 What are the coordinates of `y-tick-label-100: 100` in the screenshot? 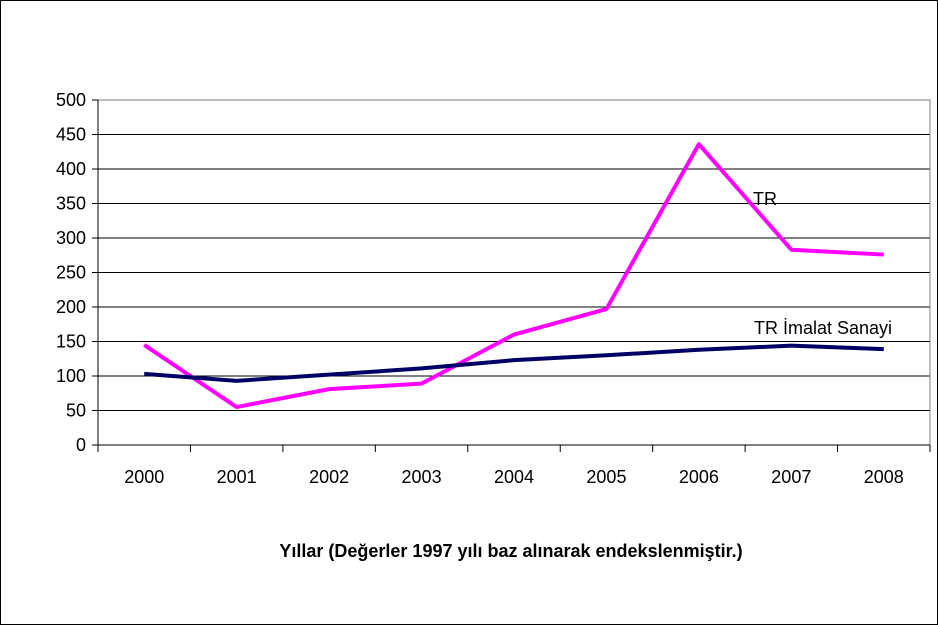 It's located at (71, 376).